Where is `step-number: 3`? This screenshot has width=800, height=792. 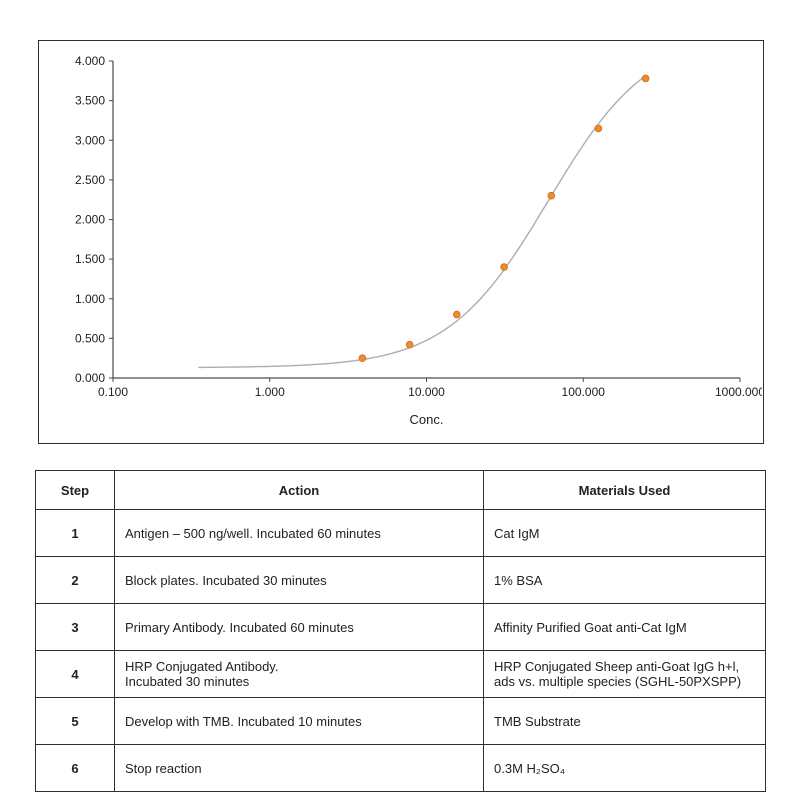
step-number: 3 is located at coordinates (75, 627).